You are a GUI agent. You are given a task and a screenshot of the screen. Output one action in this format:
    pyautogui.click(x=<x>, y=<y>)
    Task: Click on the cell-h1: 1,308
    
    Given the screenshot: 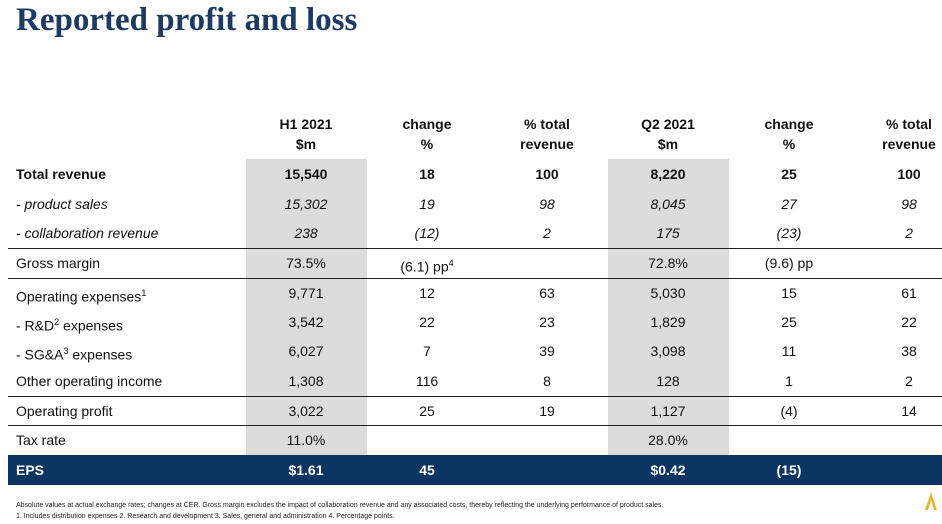 What is the action you would take?
    pyautogui.click(x=306, y=381)
    